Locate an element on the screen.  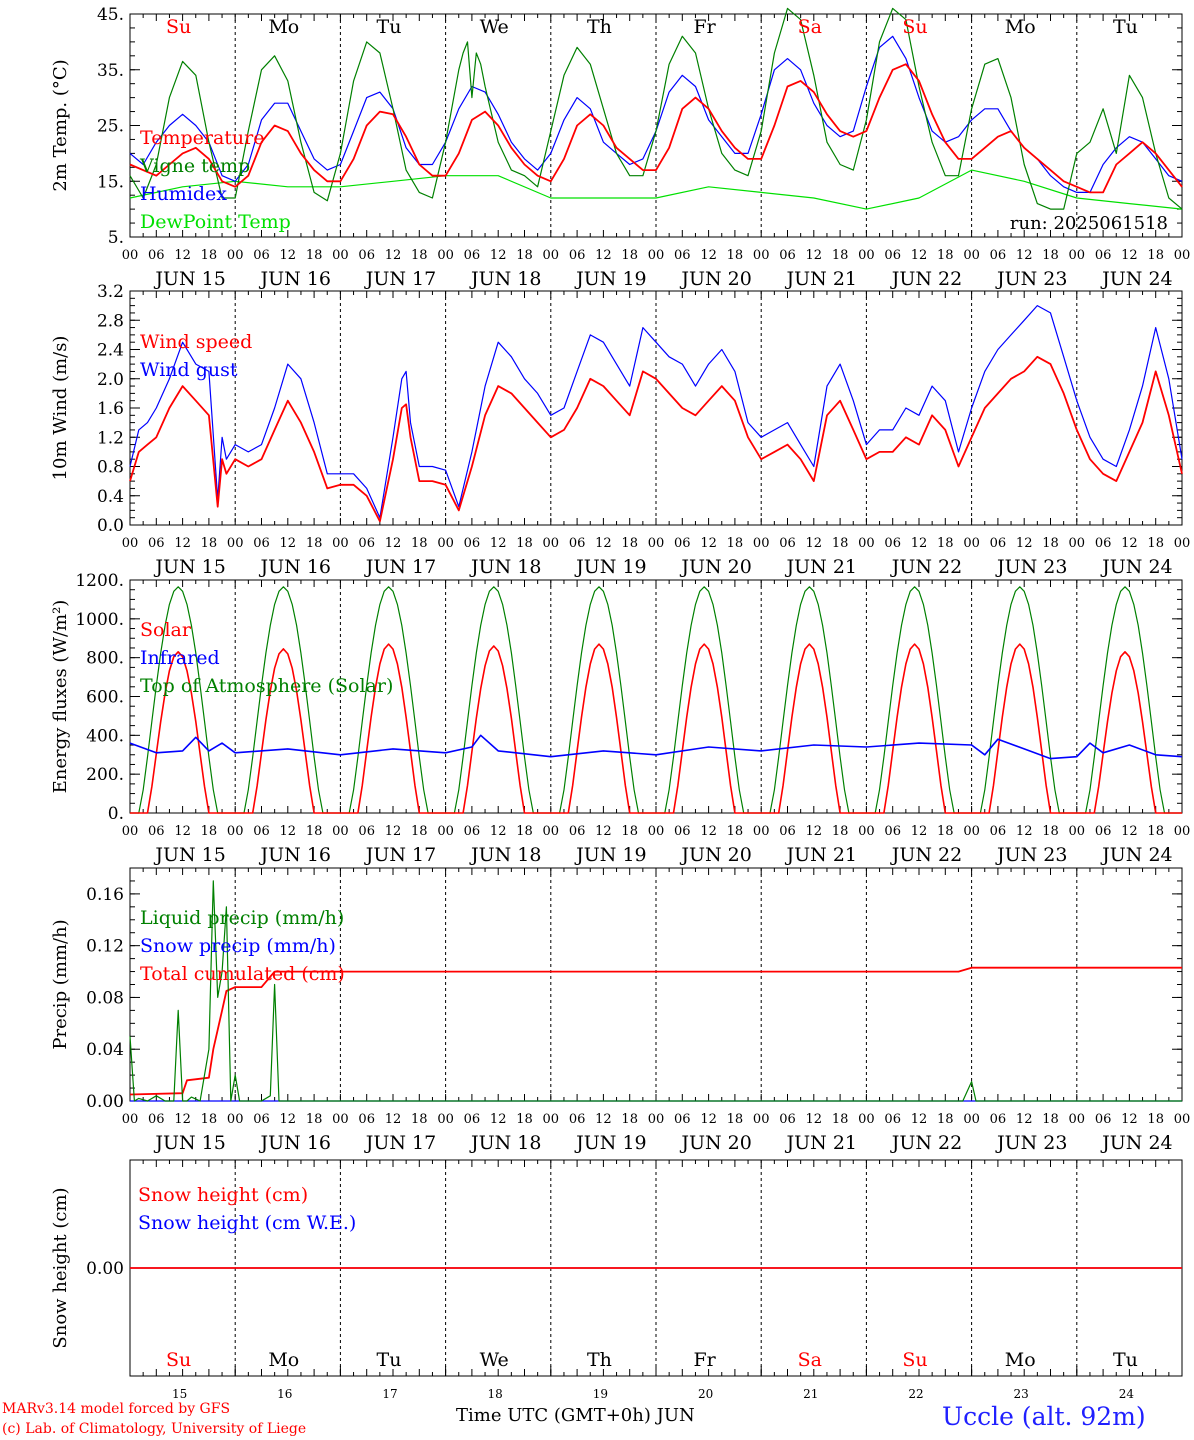
day-date-label: JUN 21 is located at coordinates (821, 855).